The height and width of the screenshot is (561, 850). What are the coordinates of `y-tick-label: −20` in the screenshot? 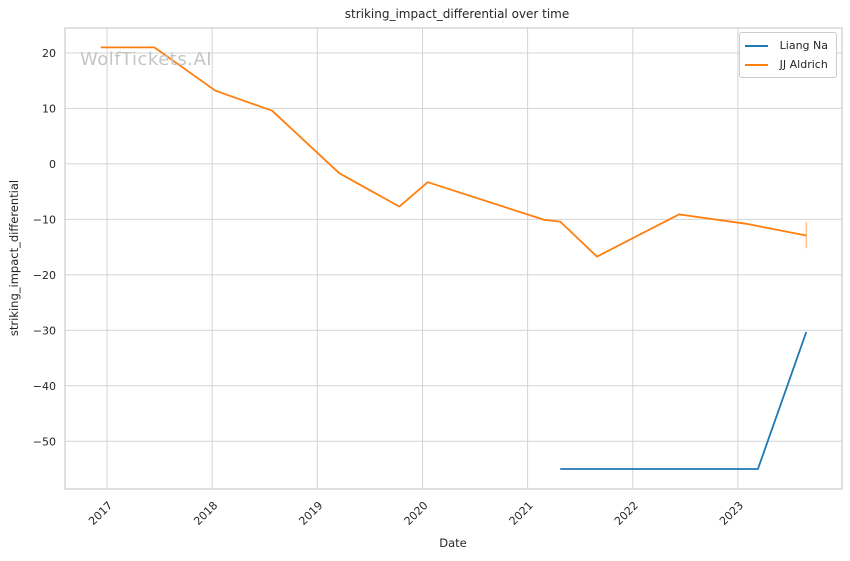 It's located at (44, 275).